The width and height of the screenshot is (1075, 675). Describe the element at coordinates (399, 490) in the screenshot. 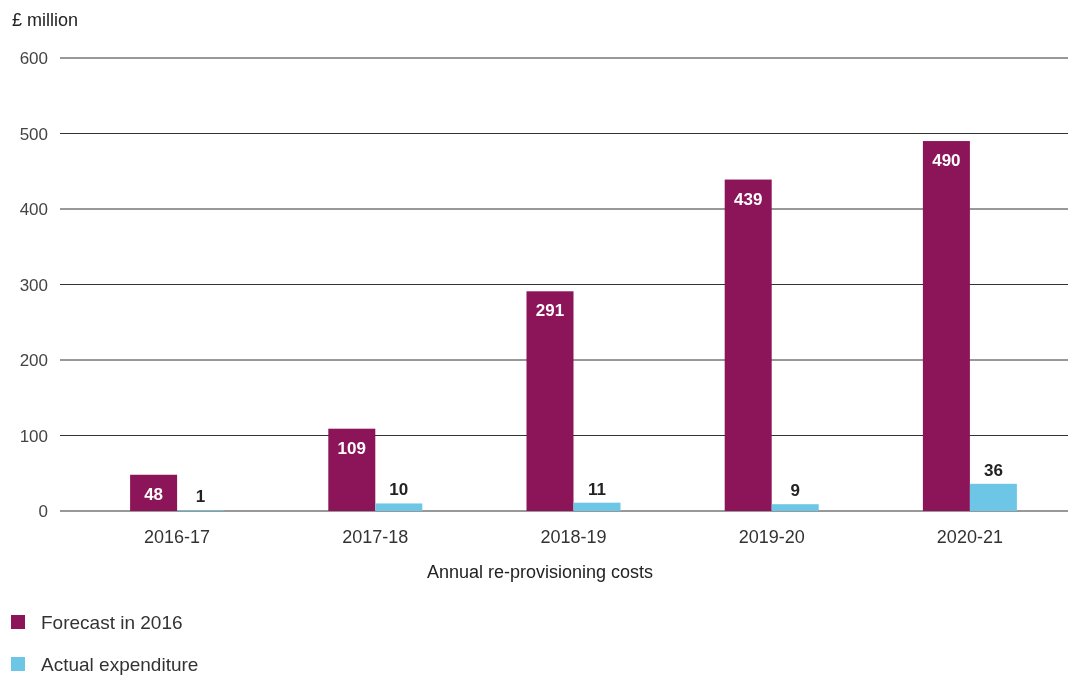

I see `data-label: 10` at that location.